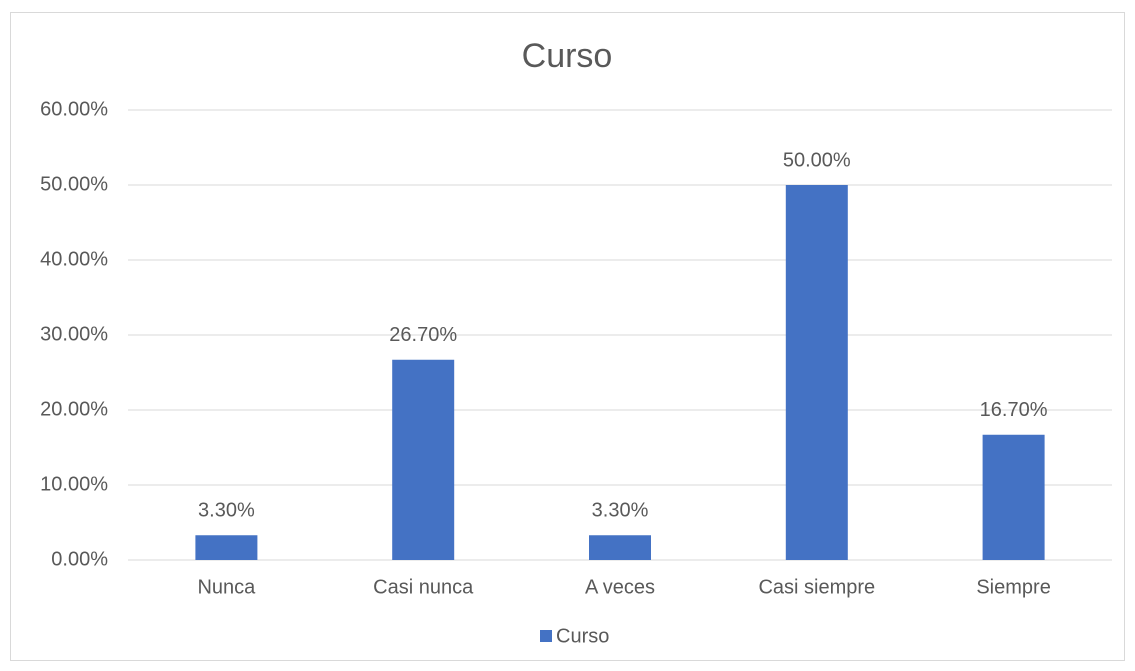  I want to click on chart-title: Curso, so click(567, 56).